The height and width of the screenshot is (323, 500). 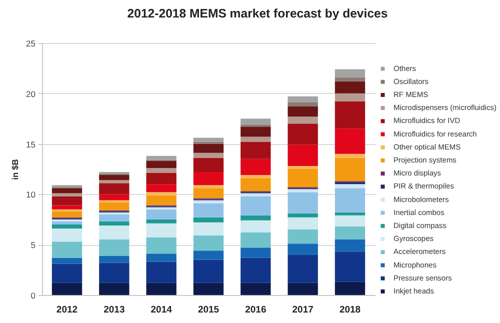 What do you see at coordinates (15, 169) in the screenshot?
I see `y-axis-title: in $B` at bounding box center [15, 169].